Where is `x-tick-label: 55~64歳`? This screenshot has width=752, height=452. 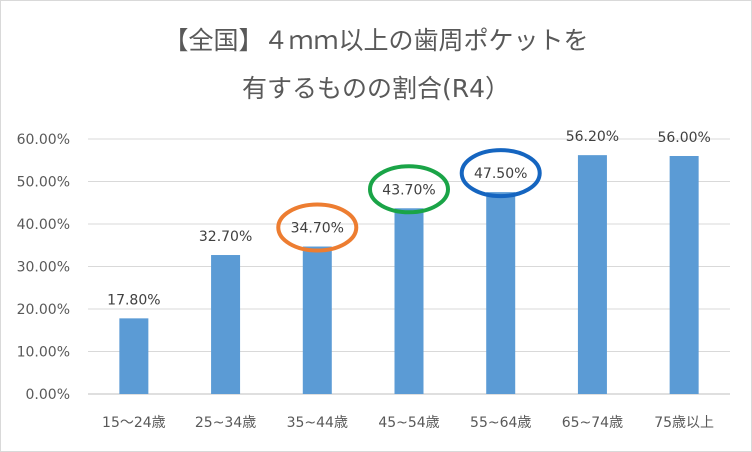 x-tick-label: 55~64歳 is located at coordinates (500, 423).